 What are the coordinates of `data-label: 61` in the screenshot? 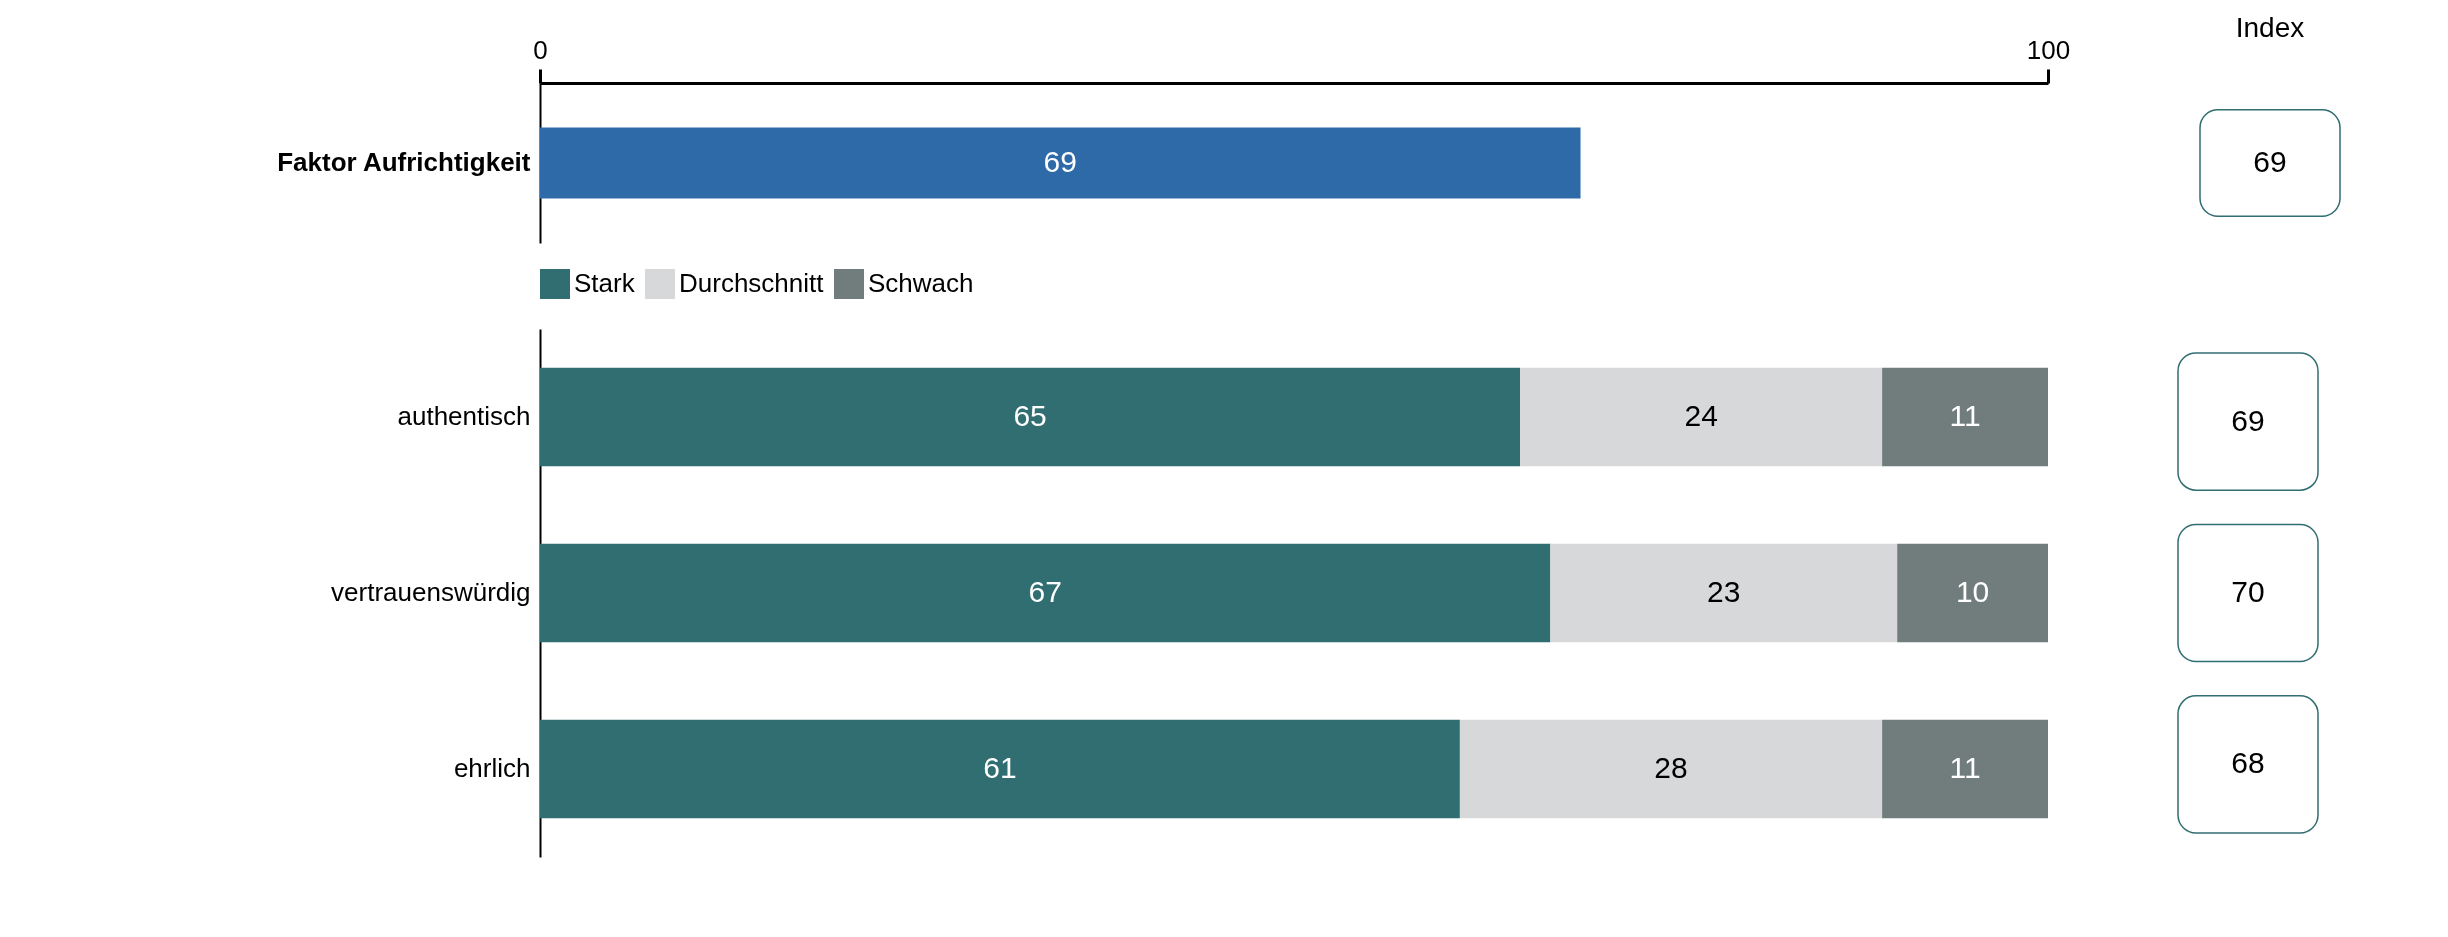 It's located at (1000, 767).